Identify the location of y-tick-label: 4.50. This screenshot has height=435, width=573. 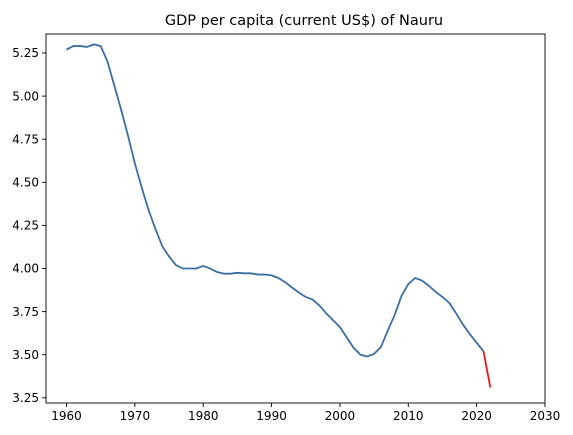
(25, 182).